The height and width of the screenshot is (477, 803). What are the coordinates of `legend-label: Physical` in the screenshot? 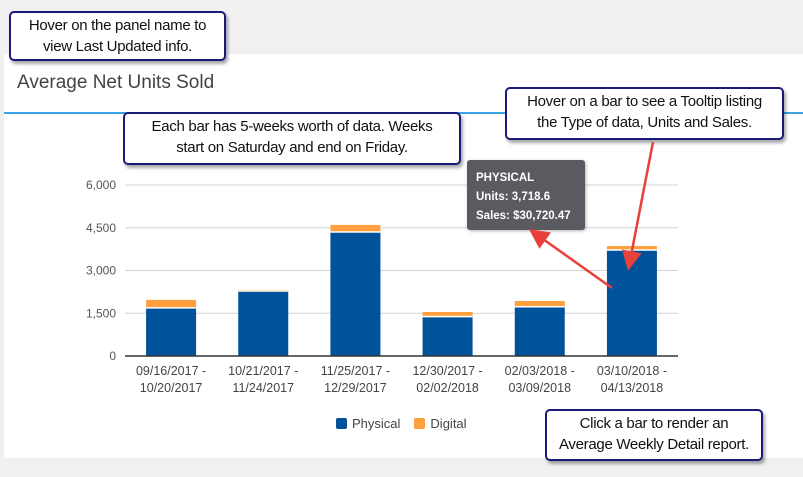 It's located at (376, 423).